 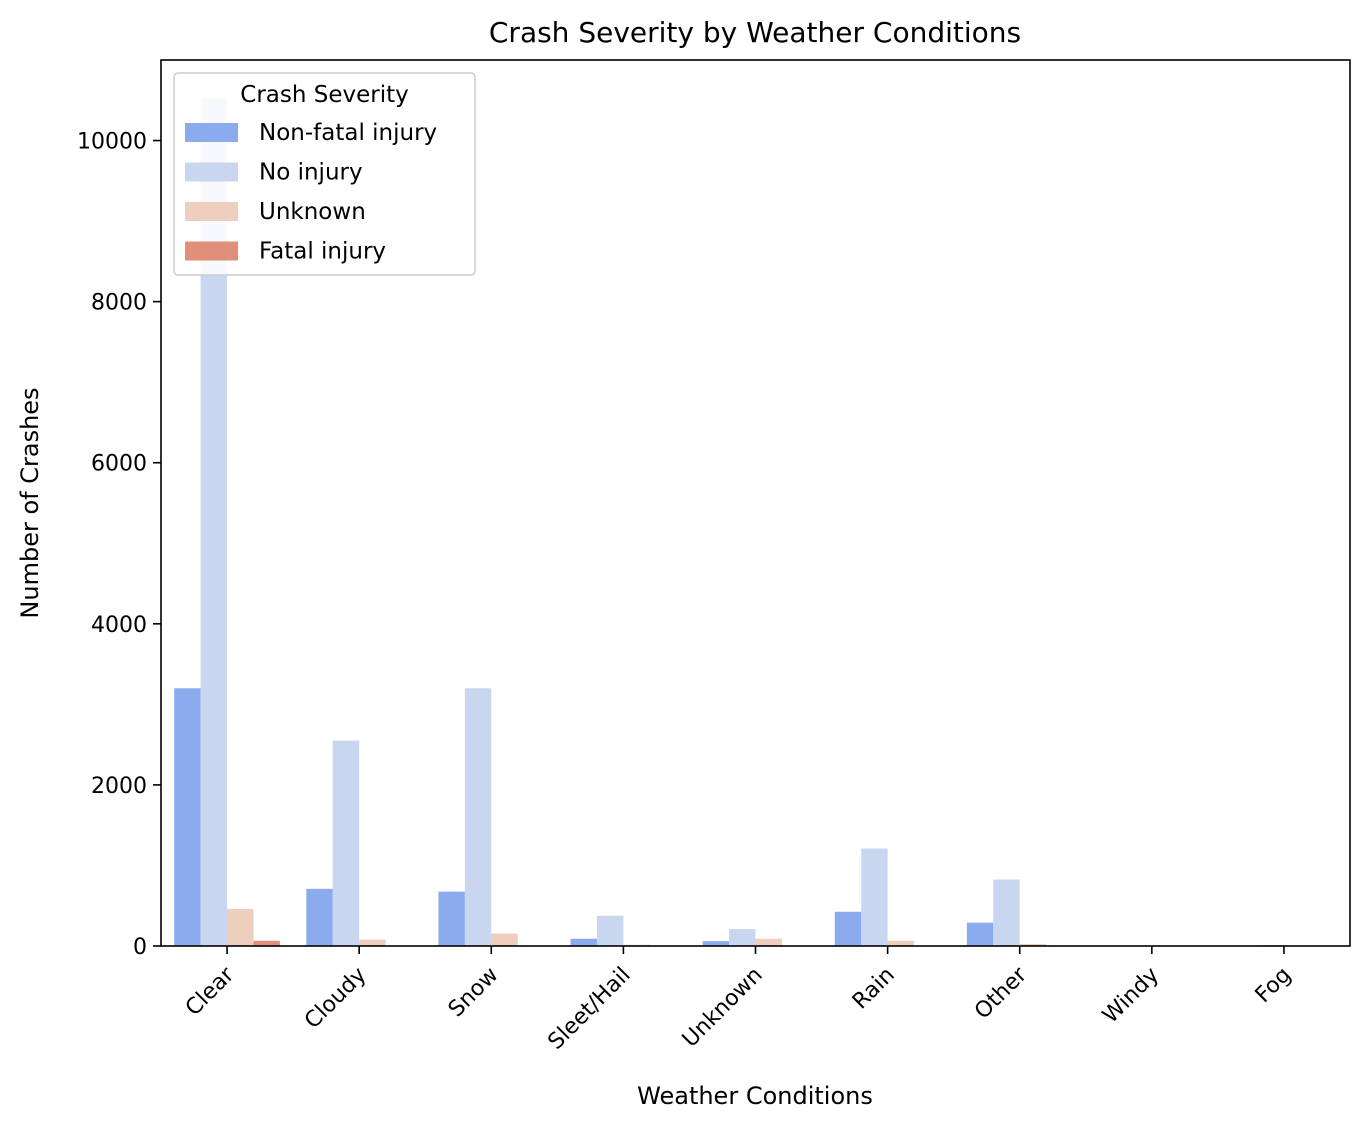 I want to click on bar-cloudy-non-fatal-injury, so click(x=319, y=917).